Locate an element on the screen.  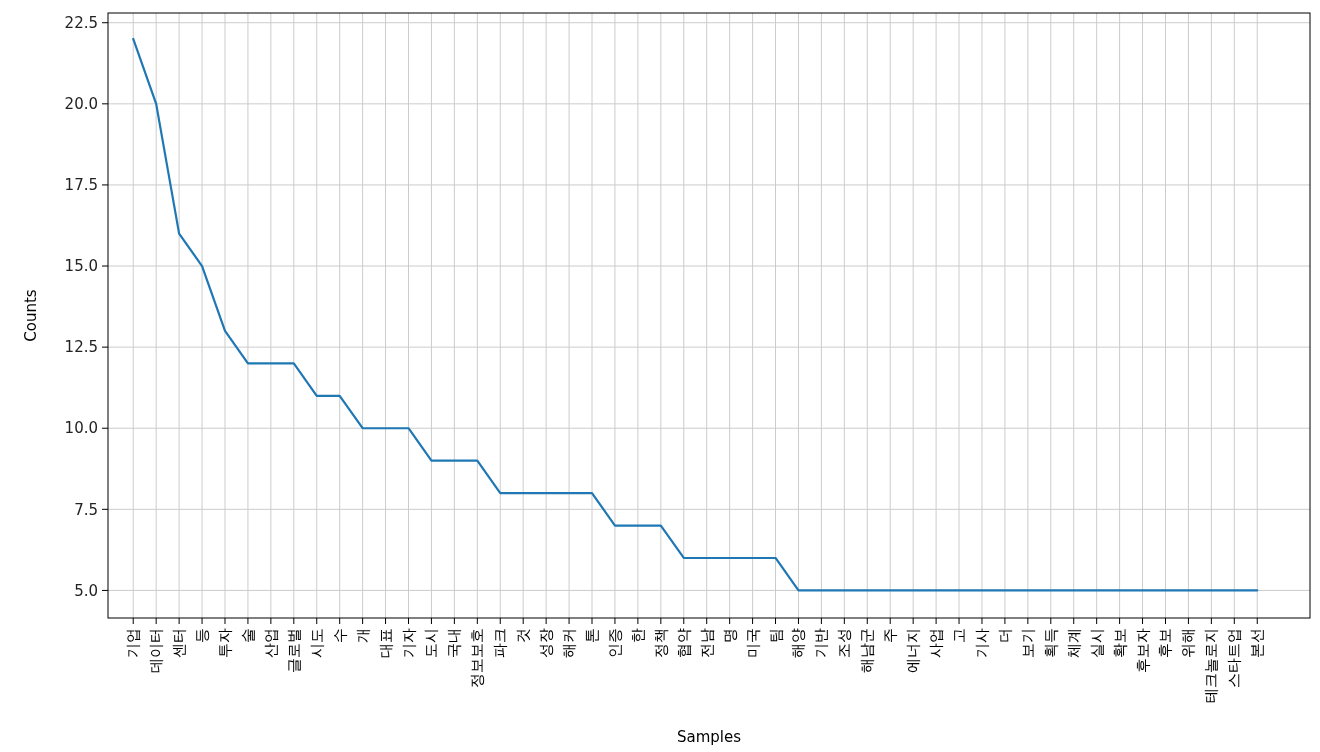
y-axis-title: Counts is located at coordinates (31, 315).